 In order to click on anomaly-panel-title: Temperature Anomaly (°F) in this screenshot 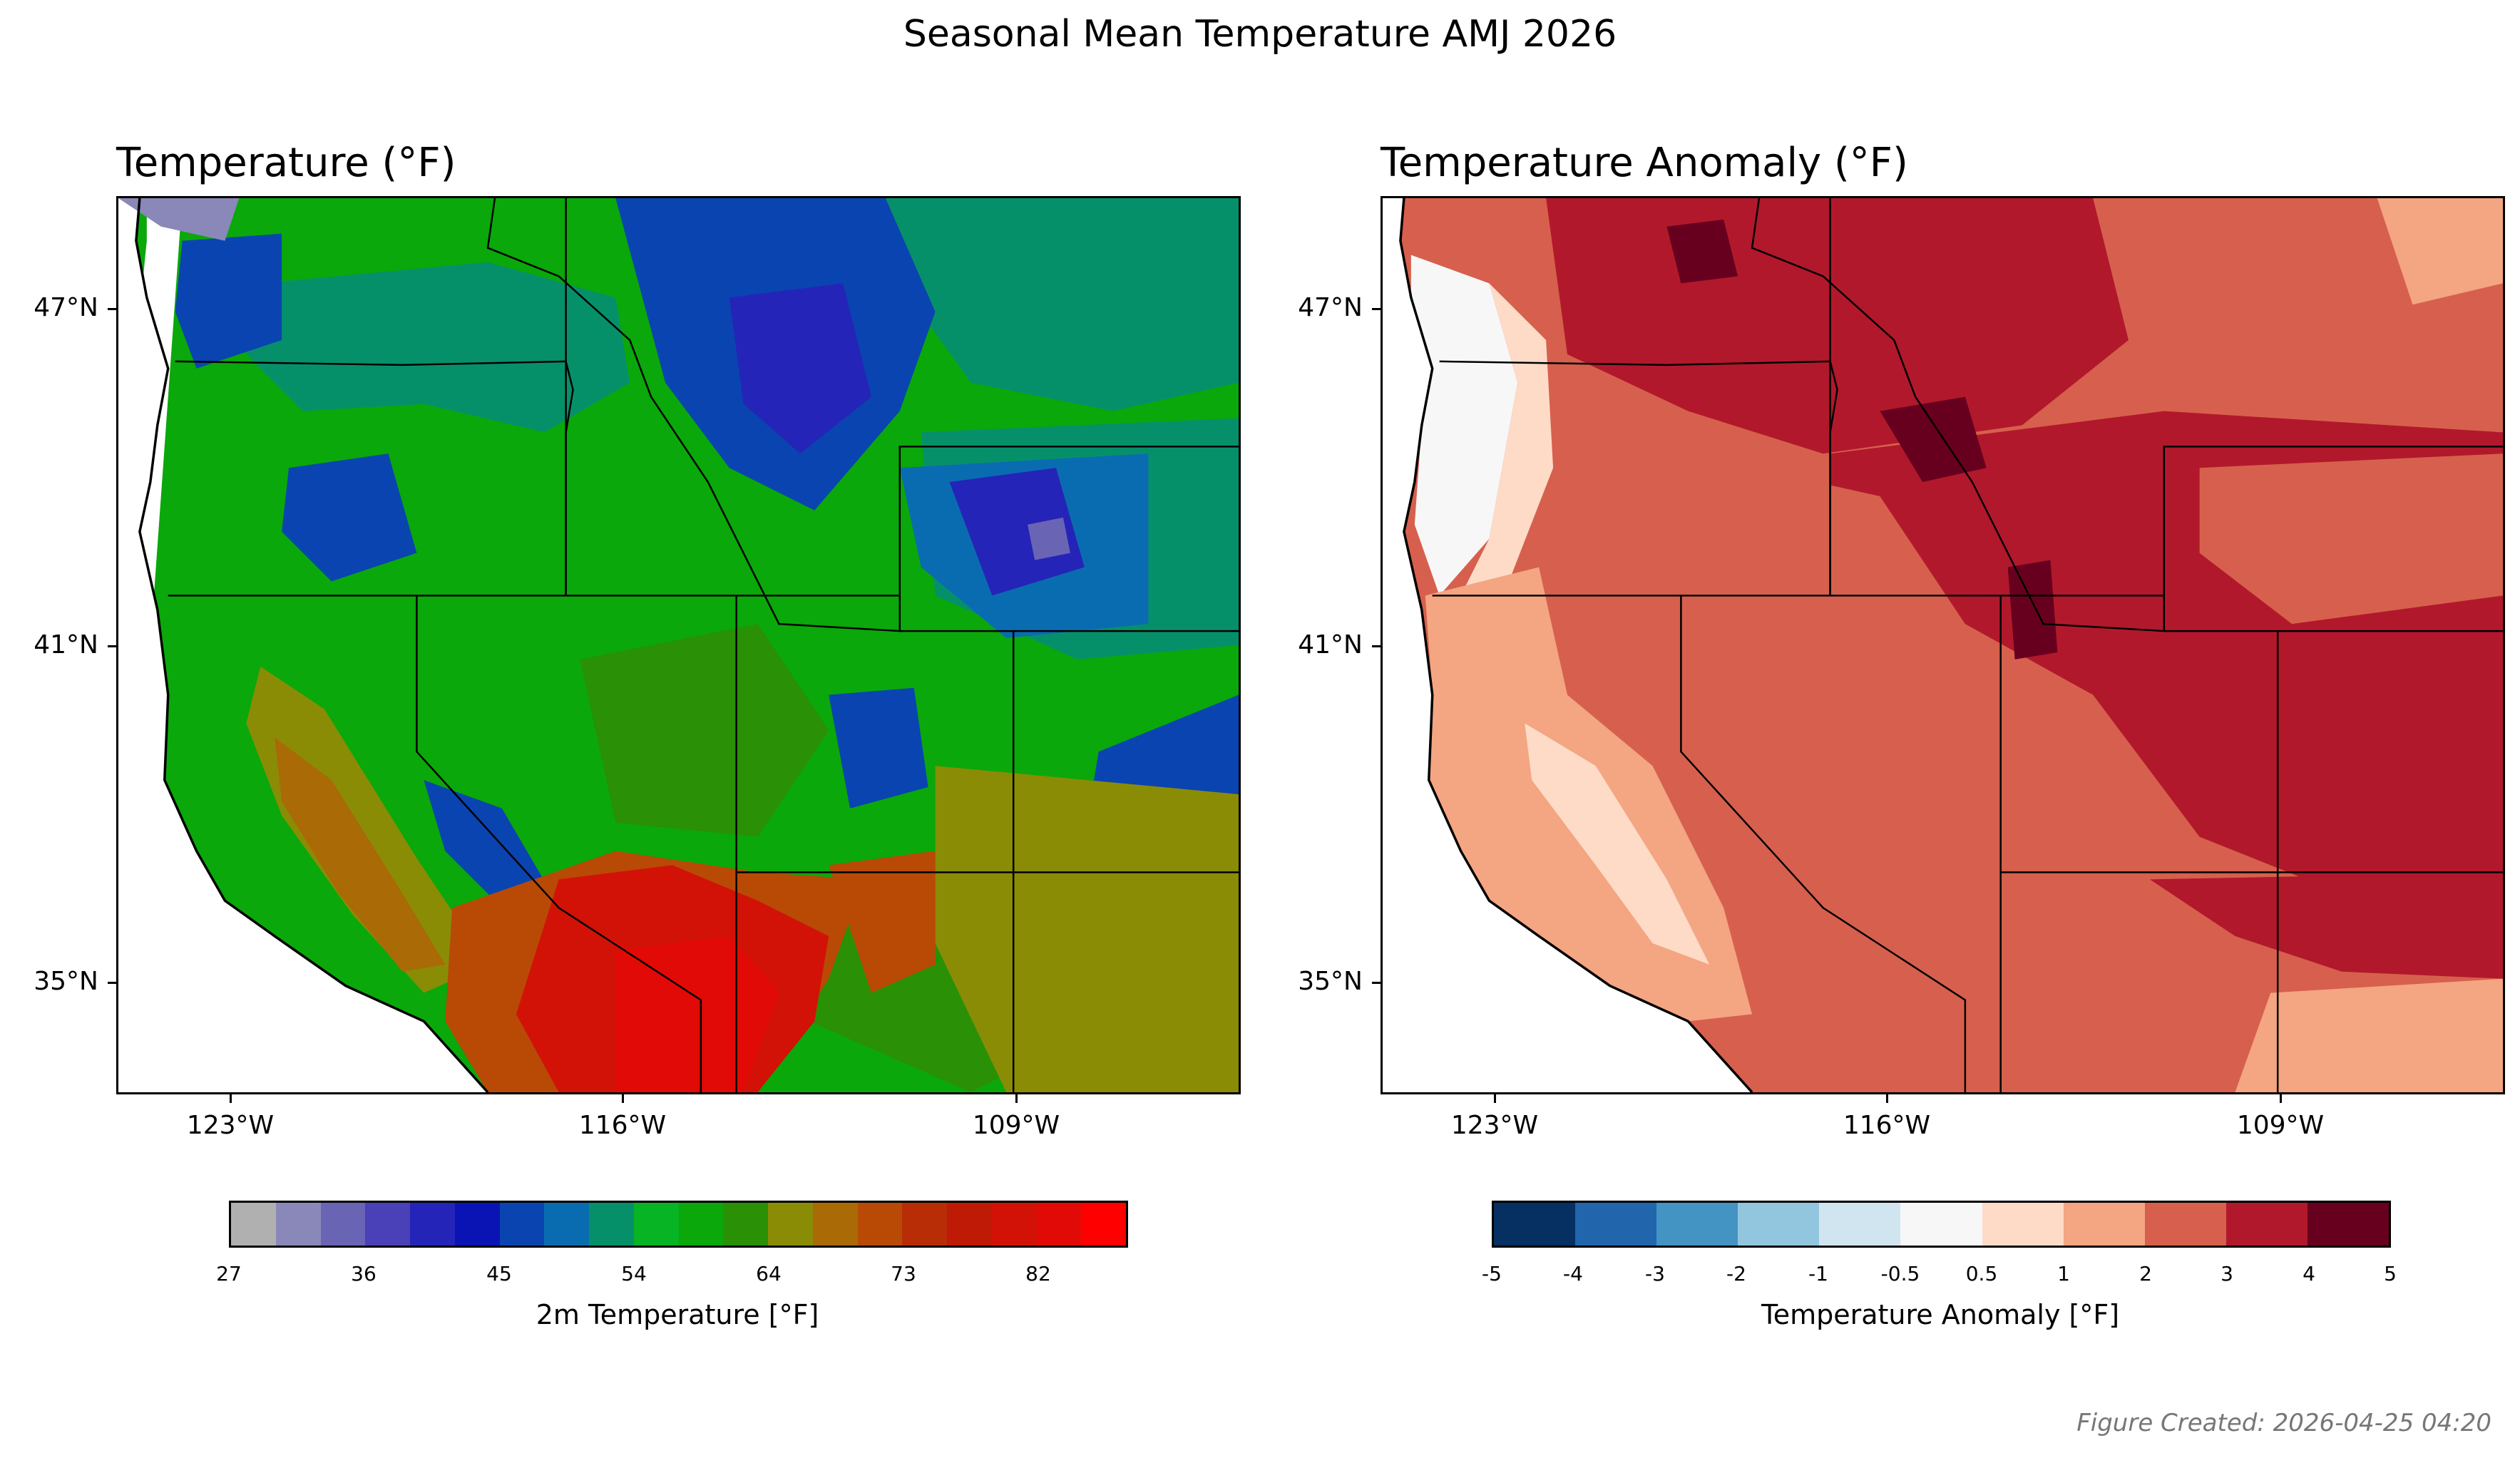, I will do `click(1644, 163)`.